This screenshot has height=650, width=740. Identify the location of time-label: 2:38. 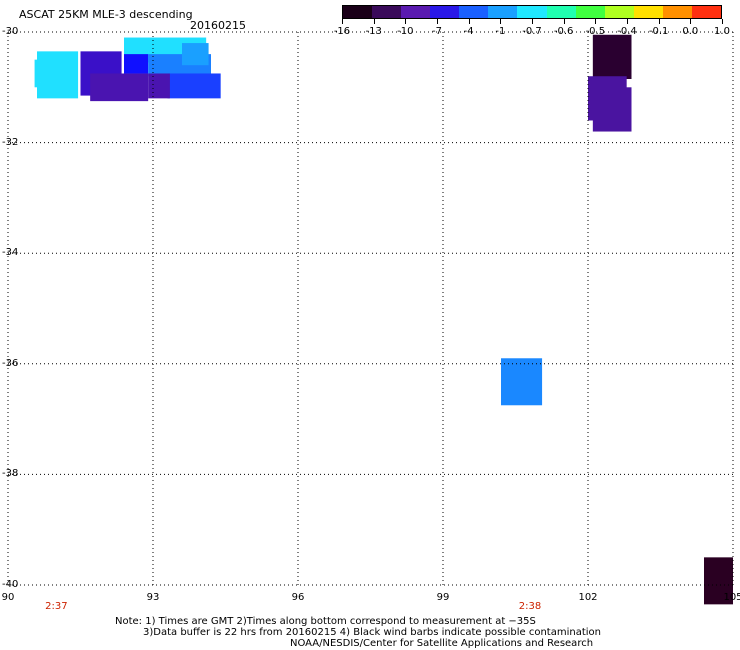
(530, 606).